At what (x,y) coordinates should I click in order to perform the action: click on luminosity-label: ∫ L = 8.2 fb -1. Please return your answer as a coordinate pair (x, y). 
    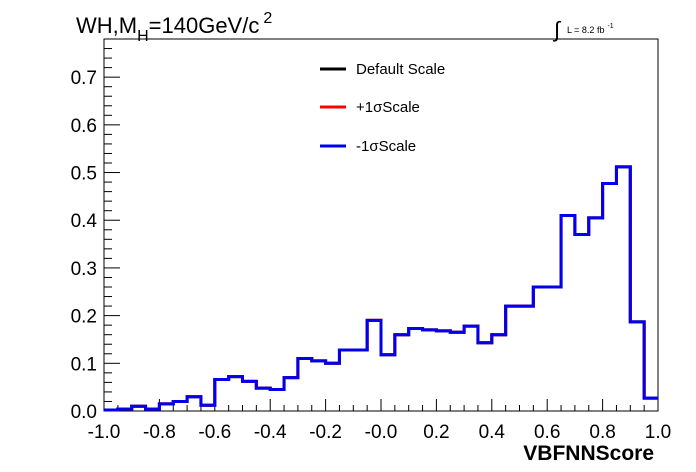
    Looking at the image, I should click on (583, 29).